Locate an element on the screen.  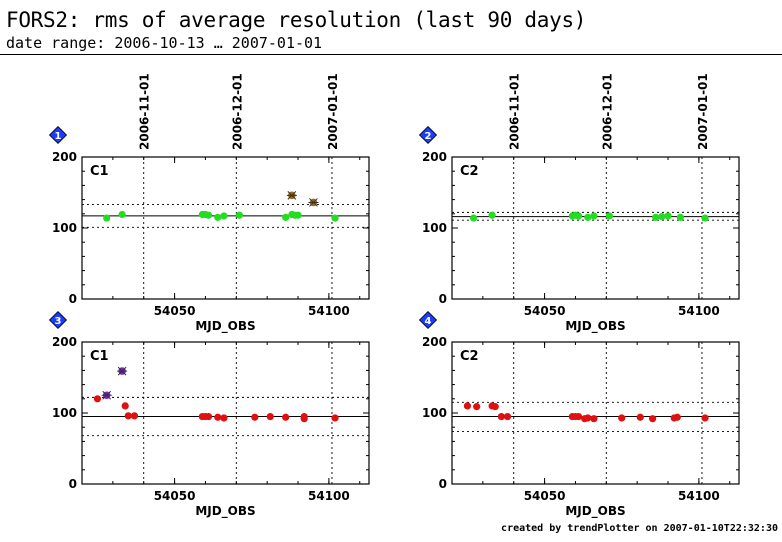
panel-badge-number: 1 is located at coordinates (58, 136).